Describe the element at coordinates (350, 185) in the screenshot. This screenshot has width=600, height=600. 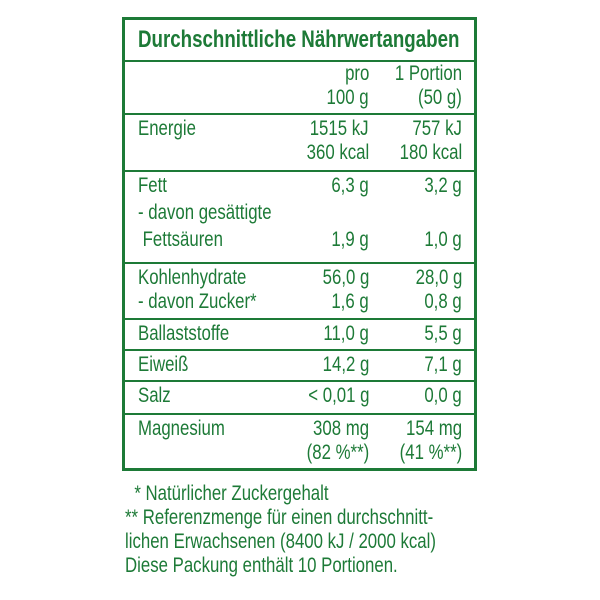
I see `value-per-100g: 6,3 g` at that location.